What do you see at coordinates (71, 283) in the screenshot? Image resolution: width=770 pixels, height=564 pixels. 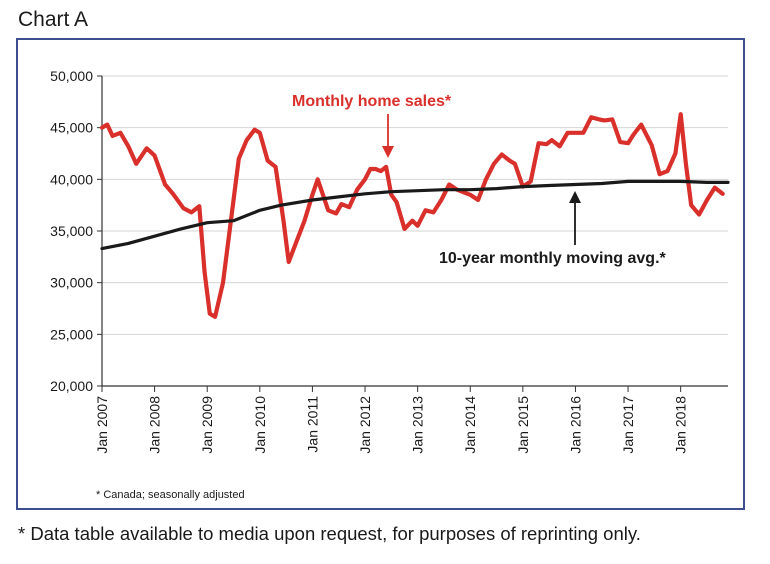 I see `y-tick-label: 30,000` at bounding box center [71, 283].